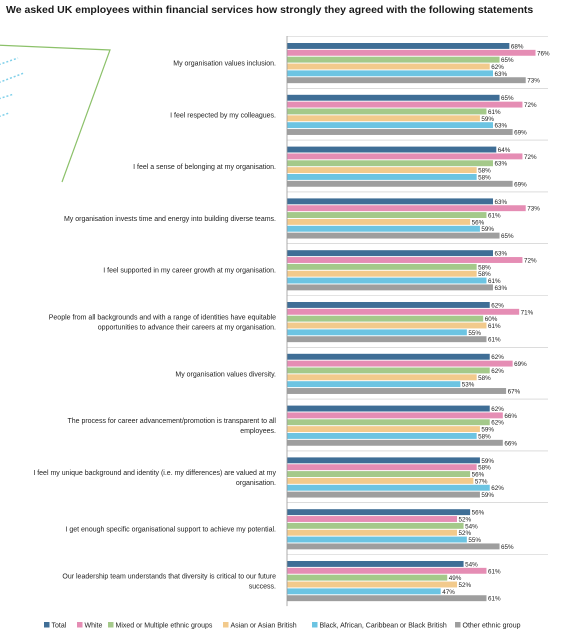 The width and height of the screenshot is (565, 637). What do you see at coordinates (468, 385) in the screenshot?
I see `data-label: 53%` at bounding box center [468, 385].